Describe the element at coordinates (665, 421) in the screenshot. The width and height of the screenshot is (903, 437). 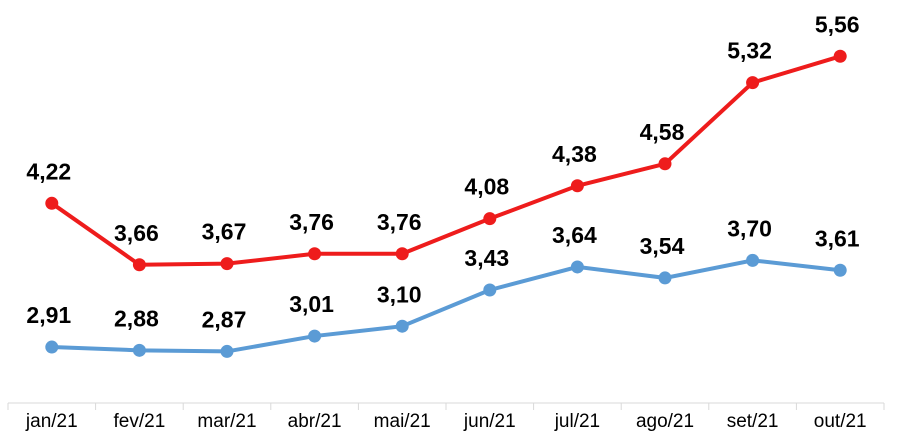
I see `x-tick-label: ago/21` at that location.